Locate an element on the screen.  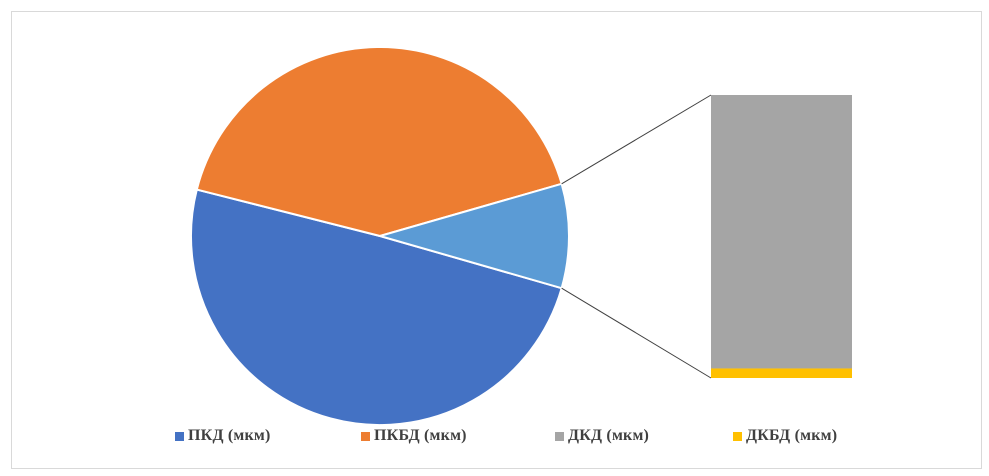
legend-item-2: ПКБД (мкм) is located at coordinates (414, 436).